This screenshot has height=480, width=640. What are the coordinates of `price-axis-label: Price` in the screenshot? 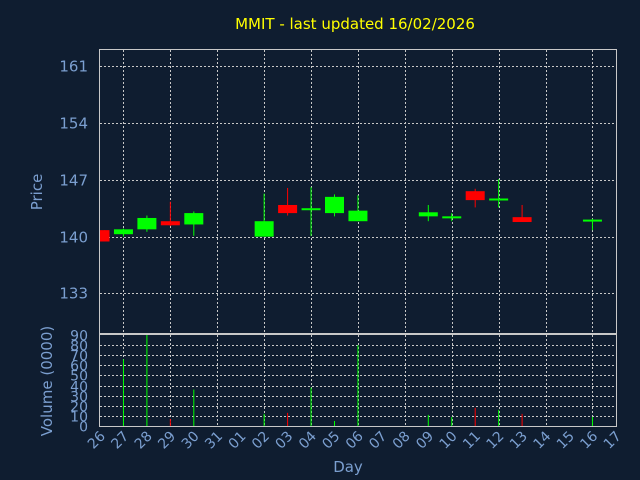 It's located at (37, 192).